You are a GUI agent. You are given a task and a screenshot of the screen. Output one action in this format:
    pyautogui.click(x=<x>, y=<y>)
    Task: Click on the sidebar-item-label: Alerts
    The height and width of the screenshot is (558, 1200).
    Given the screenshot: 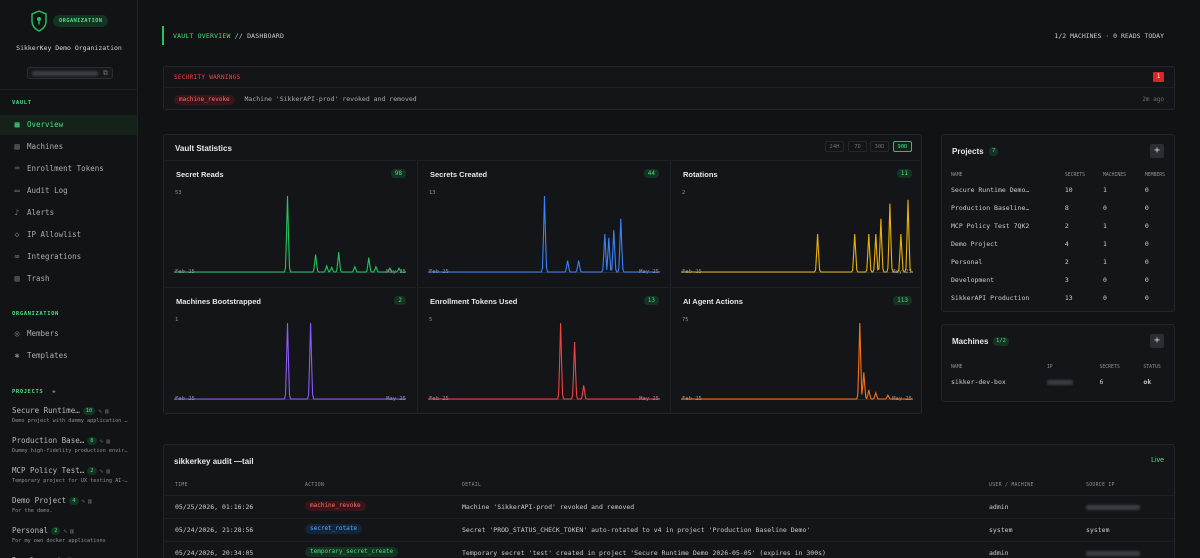 What is the action you would take?
    pyautogui.click(x=41, y=212)
    